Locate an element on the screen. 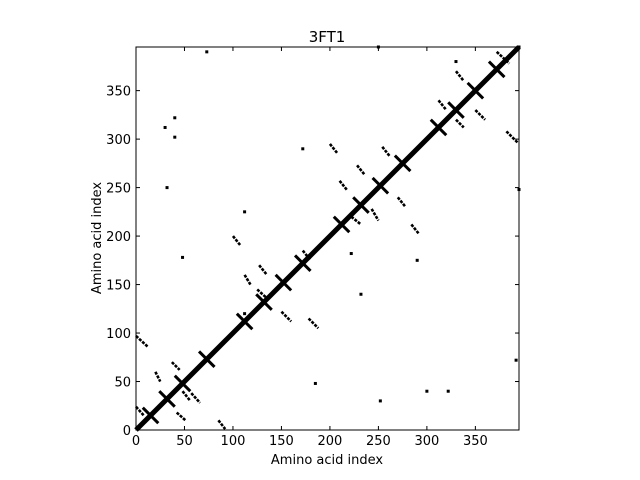  y-axis-label: Amino acid index is located at coordinates (97, 238).